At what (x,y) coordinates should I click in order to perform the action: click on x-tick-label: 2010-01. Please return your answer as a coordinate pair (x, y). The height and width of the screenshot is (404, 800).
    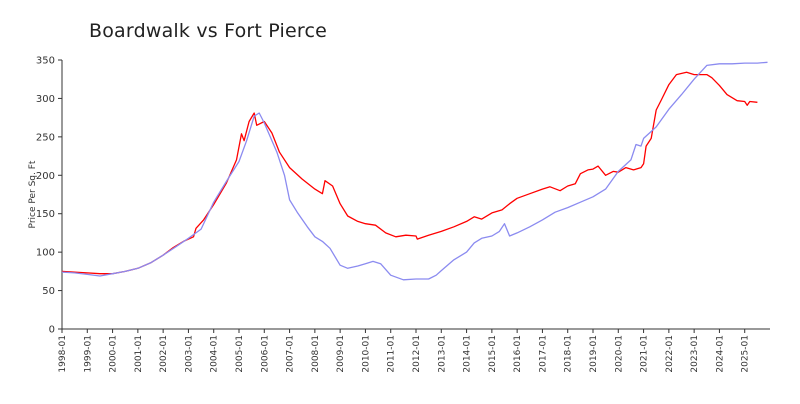
    Looking at the image, I should click on (366, 354).